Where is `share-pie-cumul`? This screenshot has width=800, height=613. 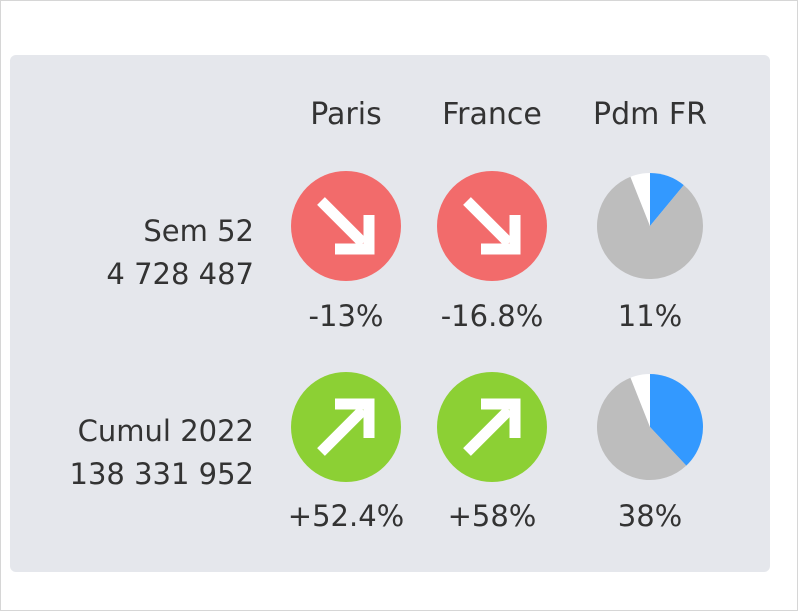
share-pie-cumul is located at coordinates (650, 427).